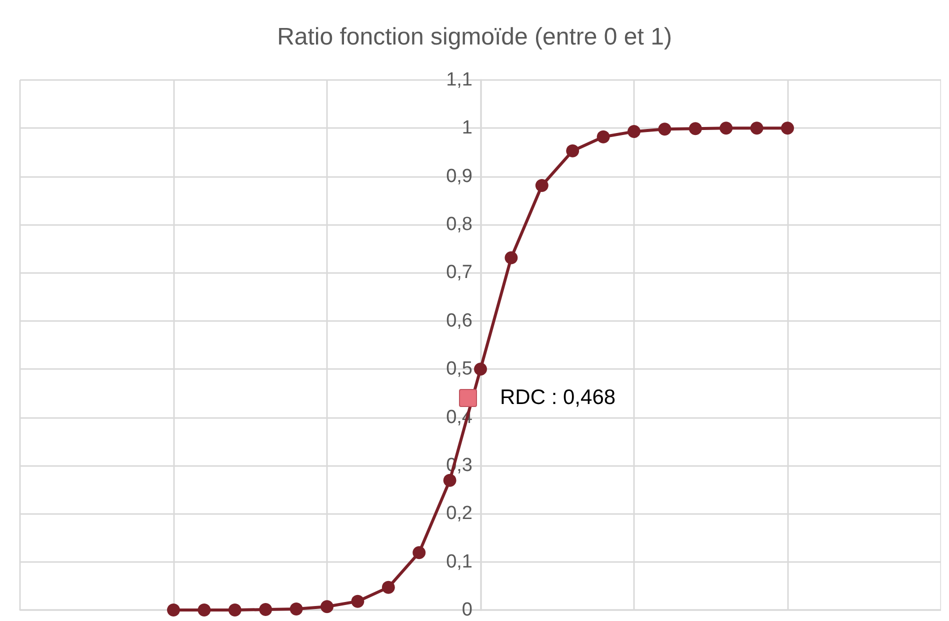 This screenshot has width=949, height=621. Describe the element at coordinates (459, 321) in the screenshot. I see `y-tick-label: 0,6` at that location.